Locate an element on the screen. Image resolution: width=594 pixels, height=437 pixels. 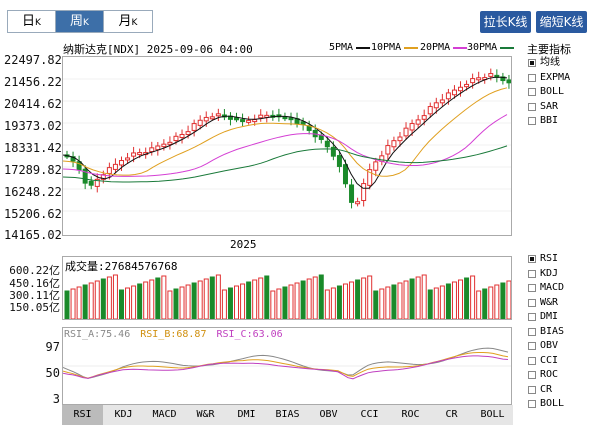
rsi-chart is located at coordinates (287, 366).